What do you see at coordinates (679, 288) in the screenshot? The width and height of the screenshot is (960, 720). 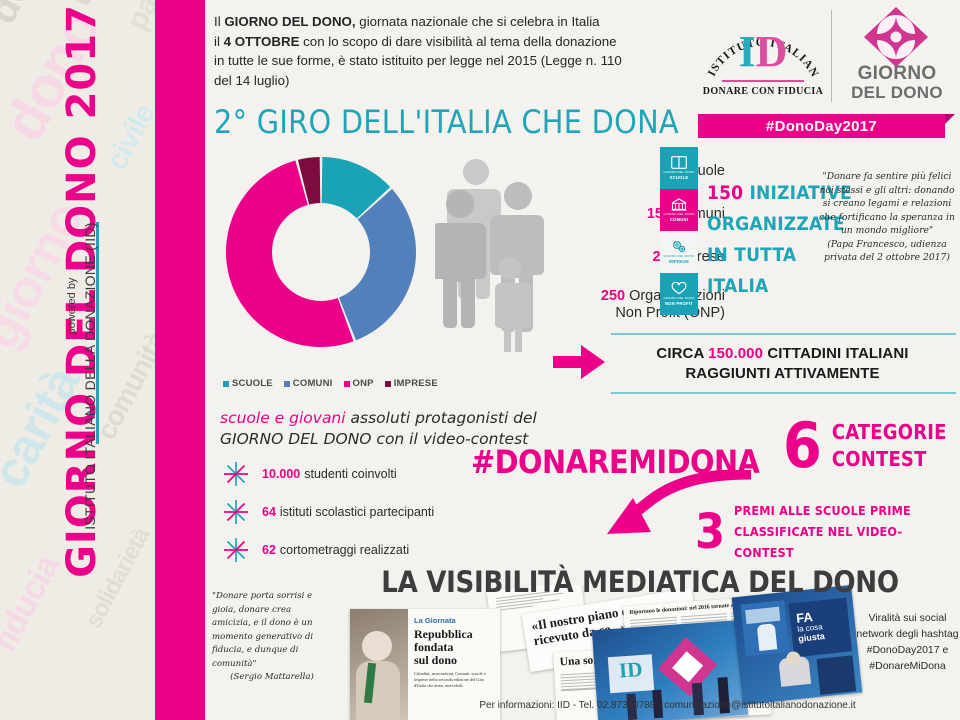 I see `heart-icon` at bounding box center [679, 288].